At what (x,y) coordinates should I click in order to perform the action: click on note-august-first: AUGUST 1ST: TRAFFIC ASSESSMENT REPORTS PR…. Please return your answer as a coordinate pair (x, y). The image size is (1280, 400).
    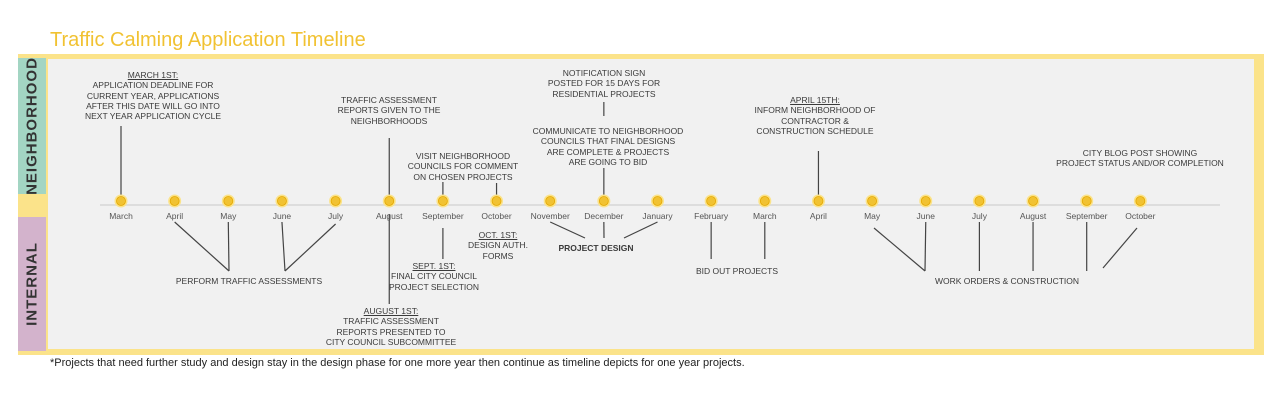
    Looking at the image, I should click on (391, 326).